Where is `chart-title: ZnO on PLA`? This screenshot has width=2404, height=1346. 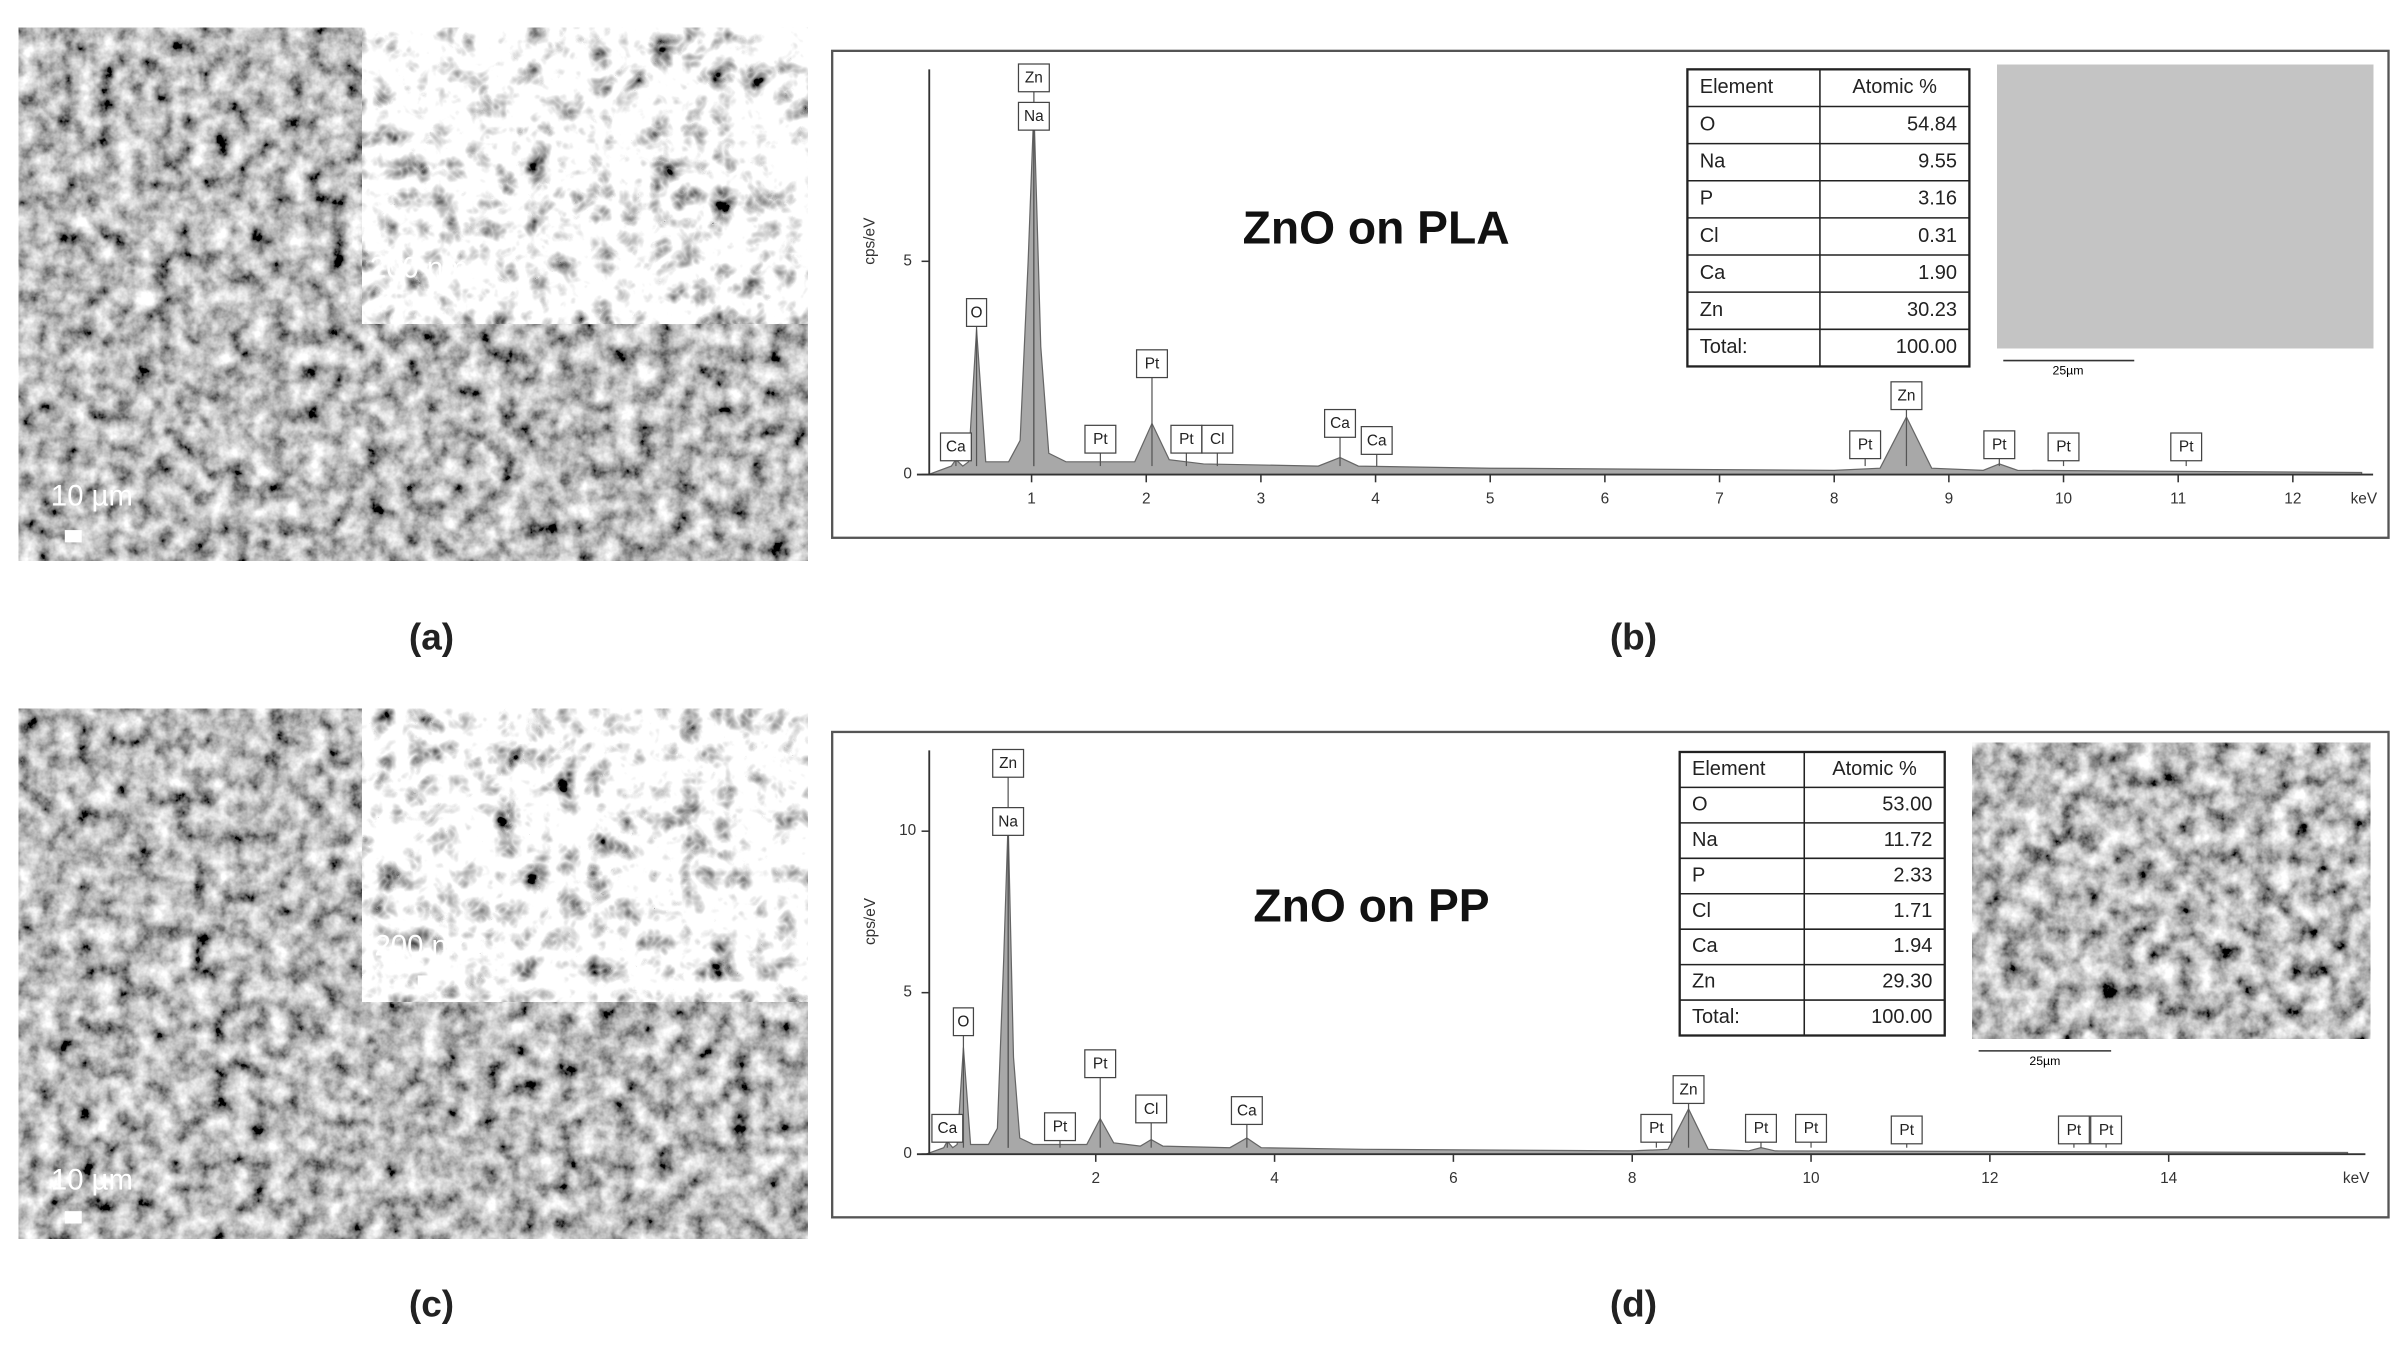
chart-title: ZnO on PLA is located at coordinates (1376, 227).